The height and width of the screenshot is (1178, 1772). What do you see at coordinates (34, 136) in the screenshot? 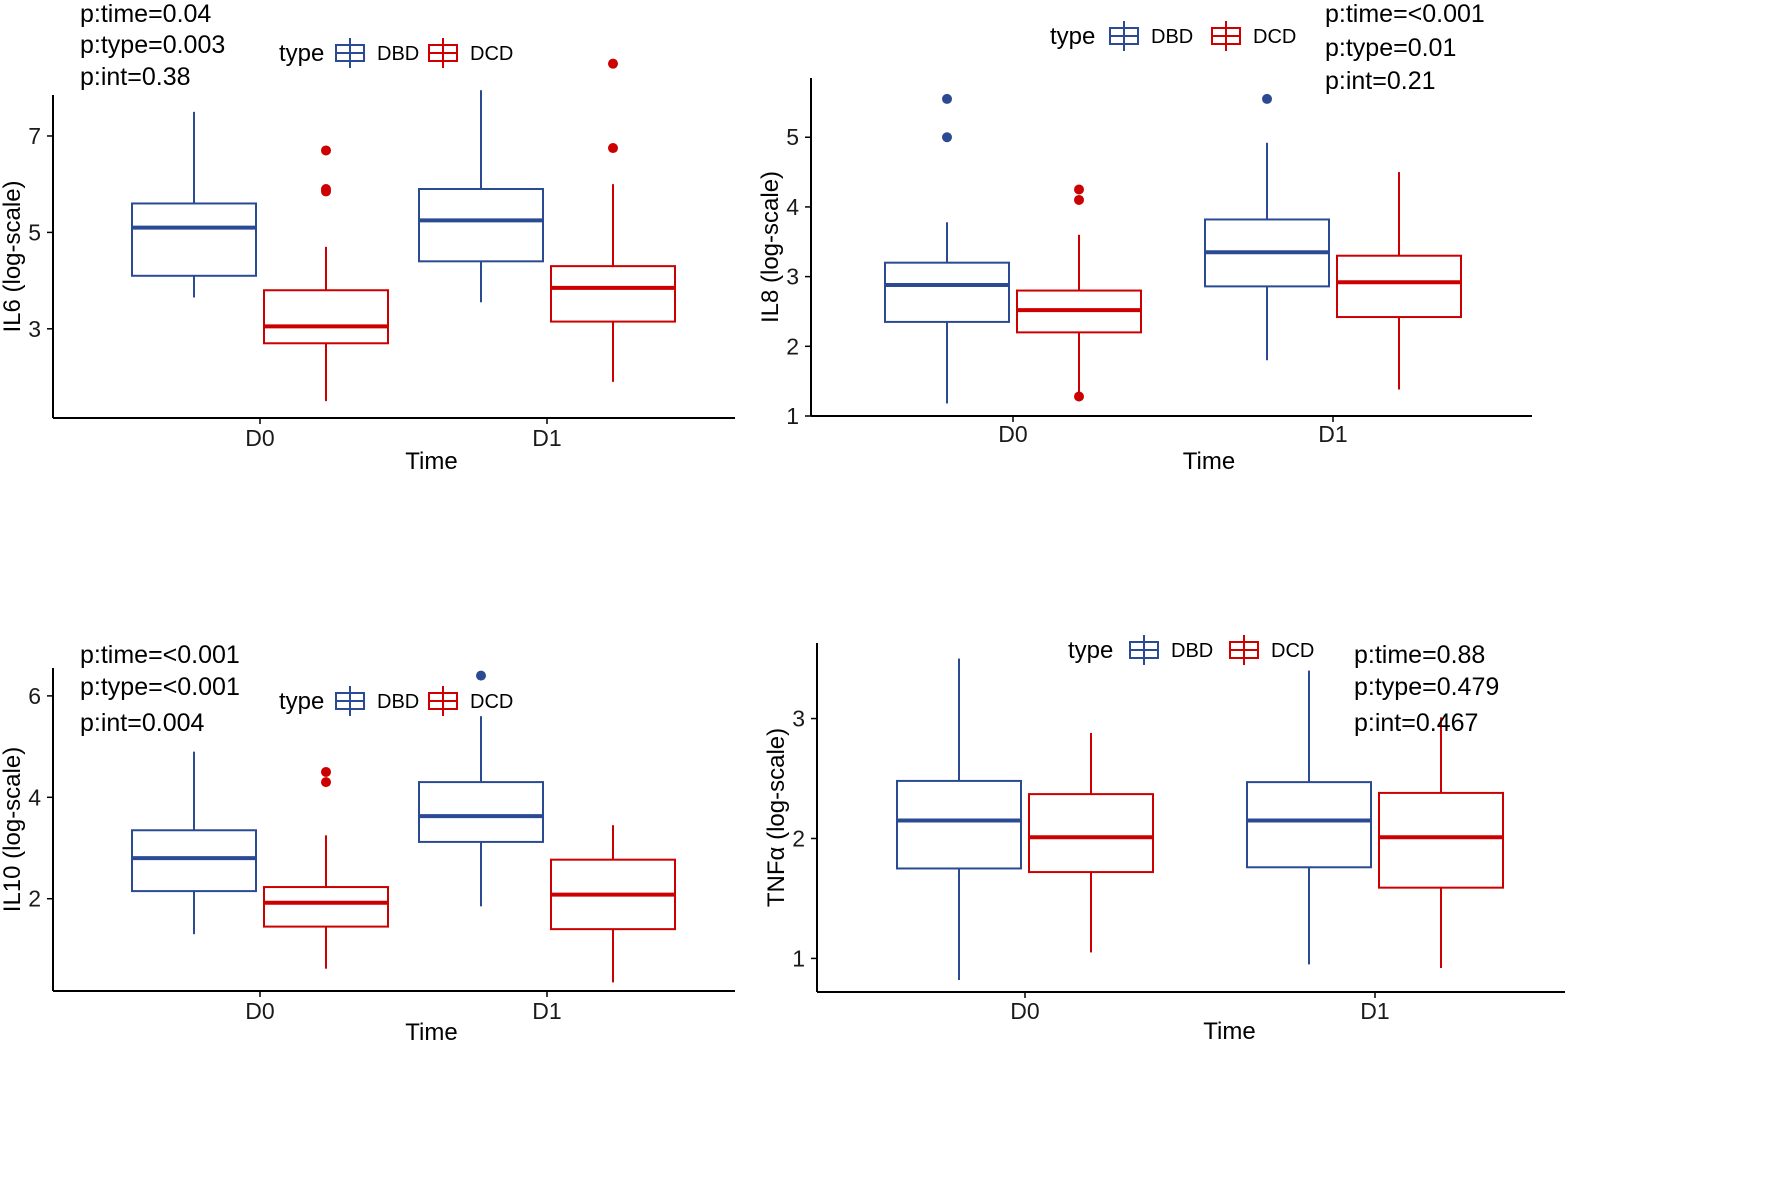
I see `y-tick-label: 7` at bounding box center [34, 136].